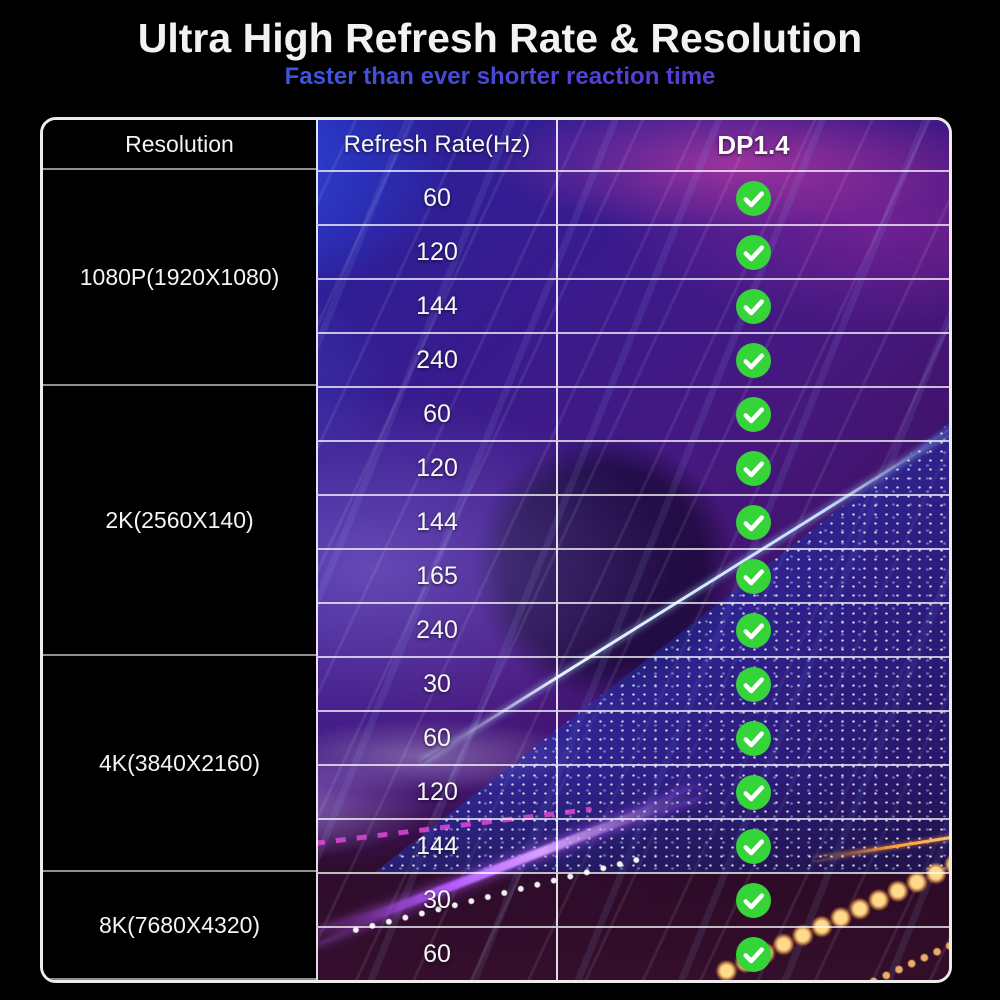  What do you see at coordinates (436, 145) in the screenshot?
I see `column-header-refresh-rate: Refresh Rate(Hz)` at bounding box center [436, 145].